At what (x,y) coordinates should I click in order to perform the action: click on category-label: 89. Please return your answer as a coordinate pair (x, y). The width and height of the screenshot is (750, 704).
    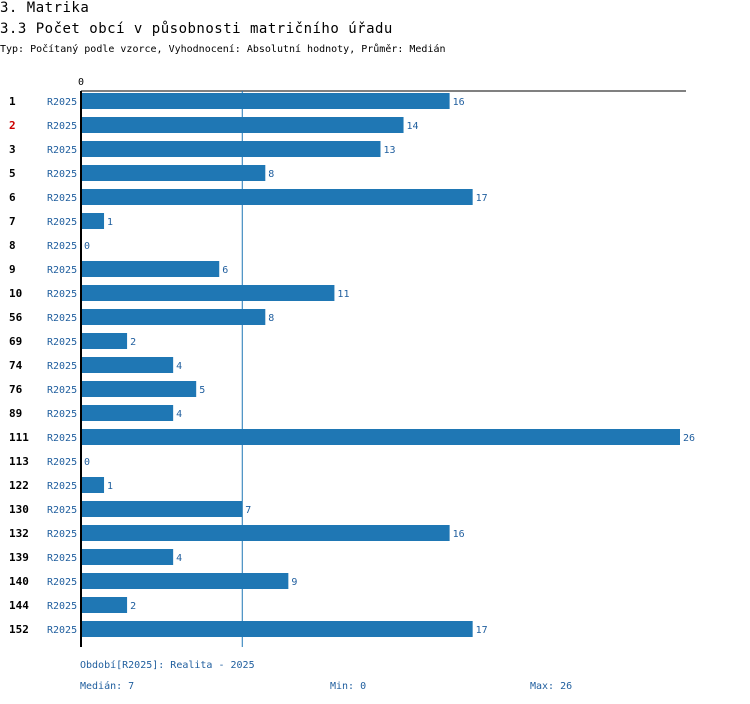
    Looking at the image, I should click on (15, 413).